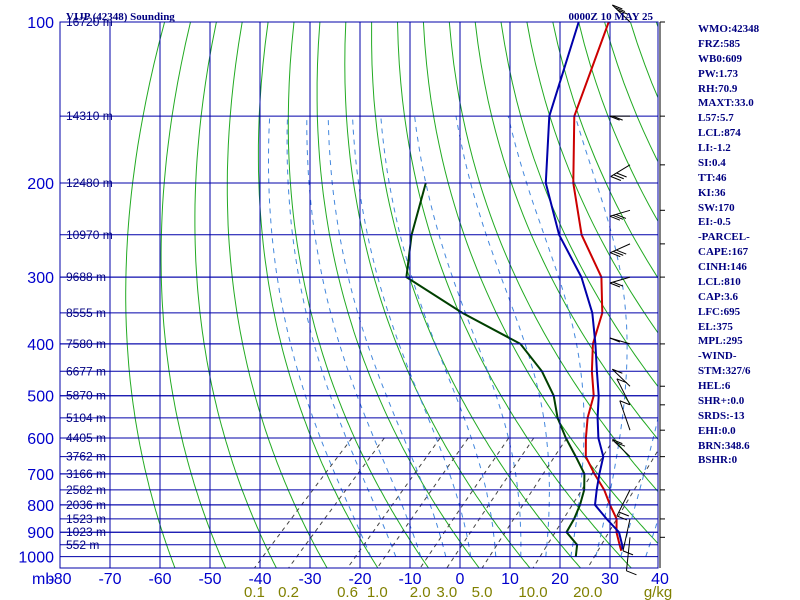  I want to click on index-item: RH:70.9, so click(718, 88).